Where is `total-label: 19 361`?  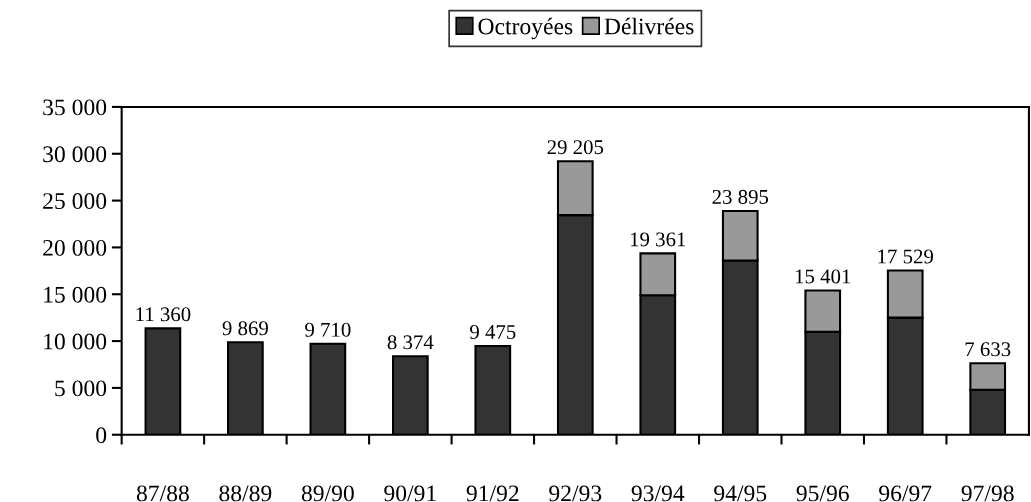 total-label: 19 361 is located at coordinates (658, 239).